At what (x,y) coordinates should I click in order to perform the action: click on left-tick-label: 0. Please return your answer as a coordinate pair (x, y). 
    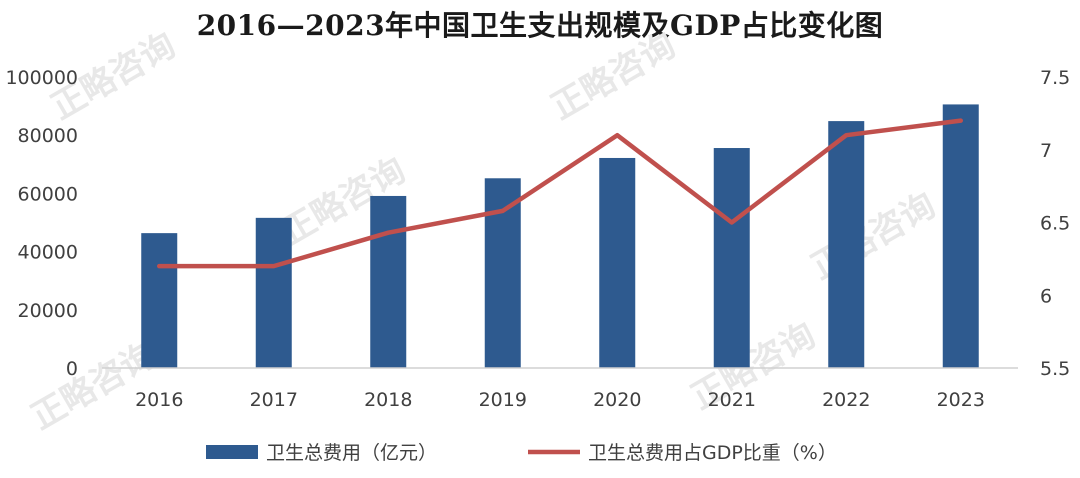
    Looking at the image, I should click on (72, 369).